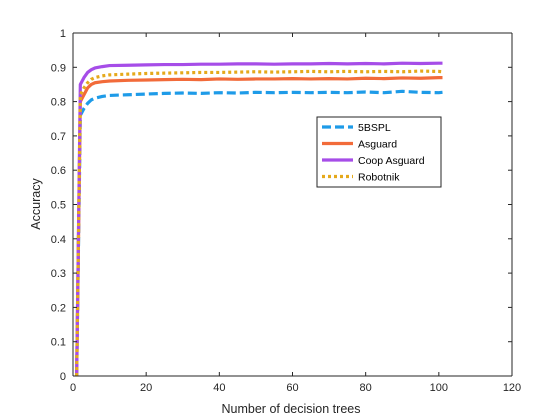  What do you see at coordinates (58, 343) in the screenshot?
I see `y-tick-label: 0.1` at bounding box center [58, 343].